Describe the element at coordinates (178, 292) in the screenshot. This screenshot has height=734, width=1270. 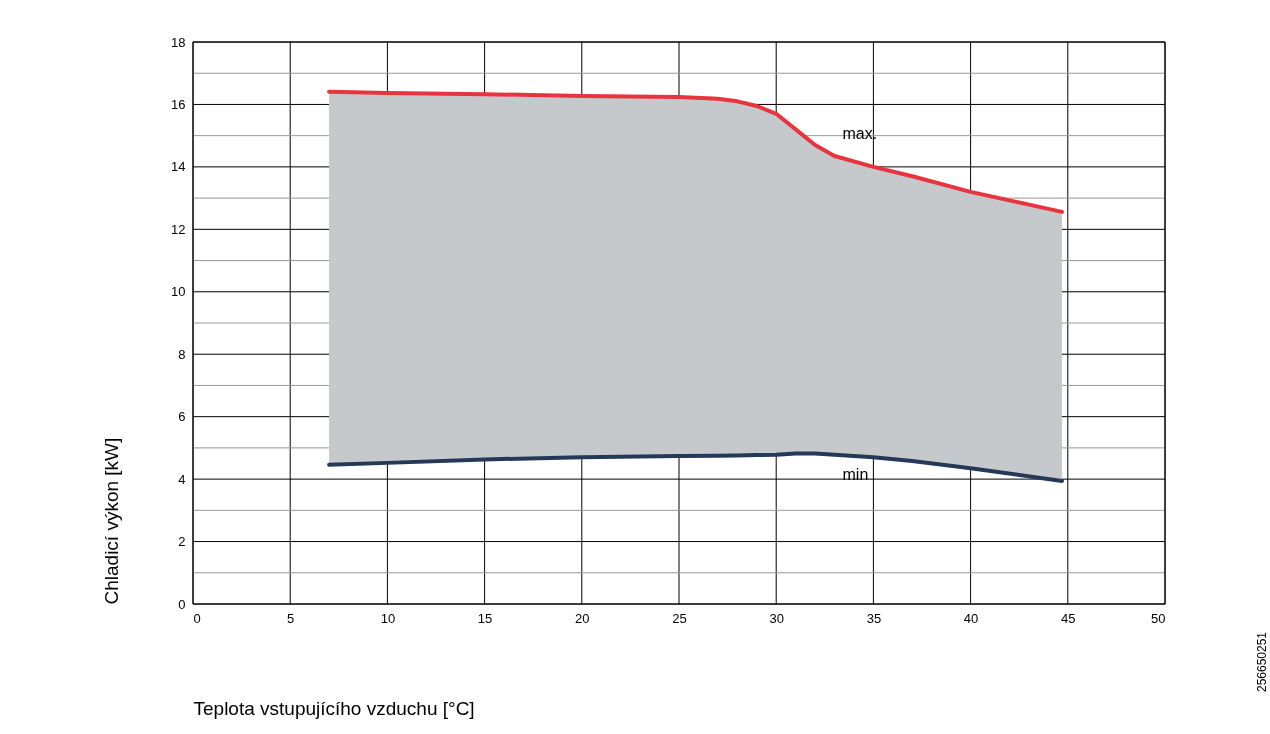
I see `y-tick-label: 10` at that location.